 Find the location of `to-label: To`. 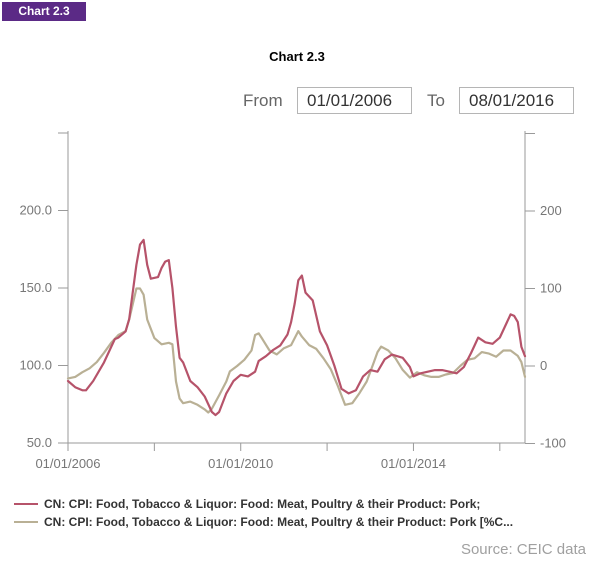

to-label: To is located at coordinates (436, 100).